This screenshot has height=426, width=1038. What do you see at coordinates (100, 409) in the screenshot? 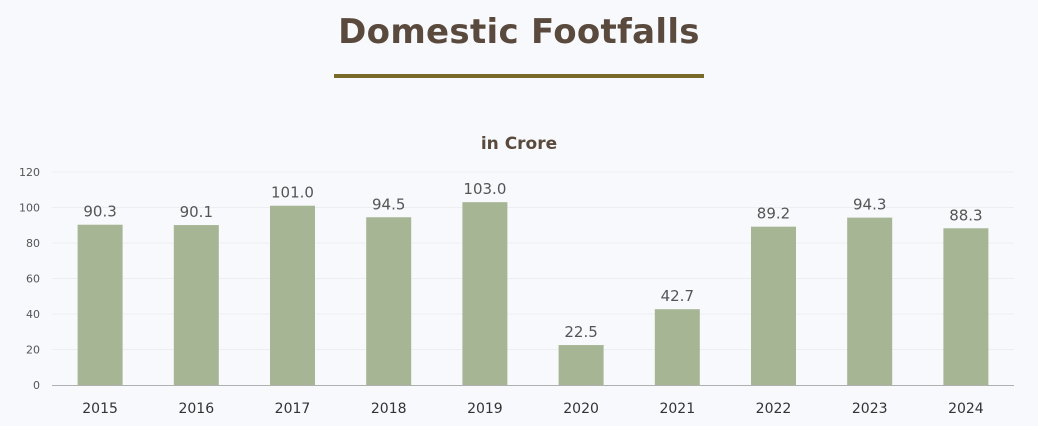
I see `x-tick-label-2015: 2015` at bounding box center [100, 409].